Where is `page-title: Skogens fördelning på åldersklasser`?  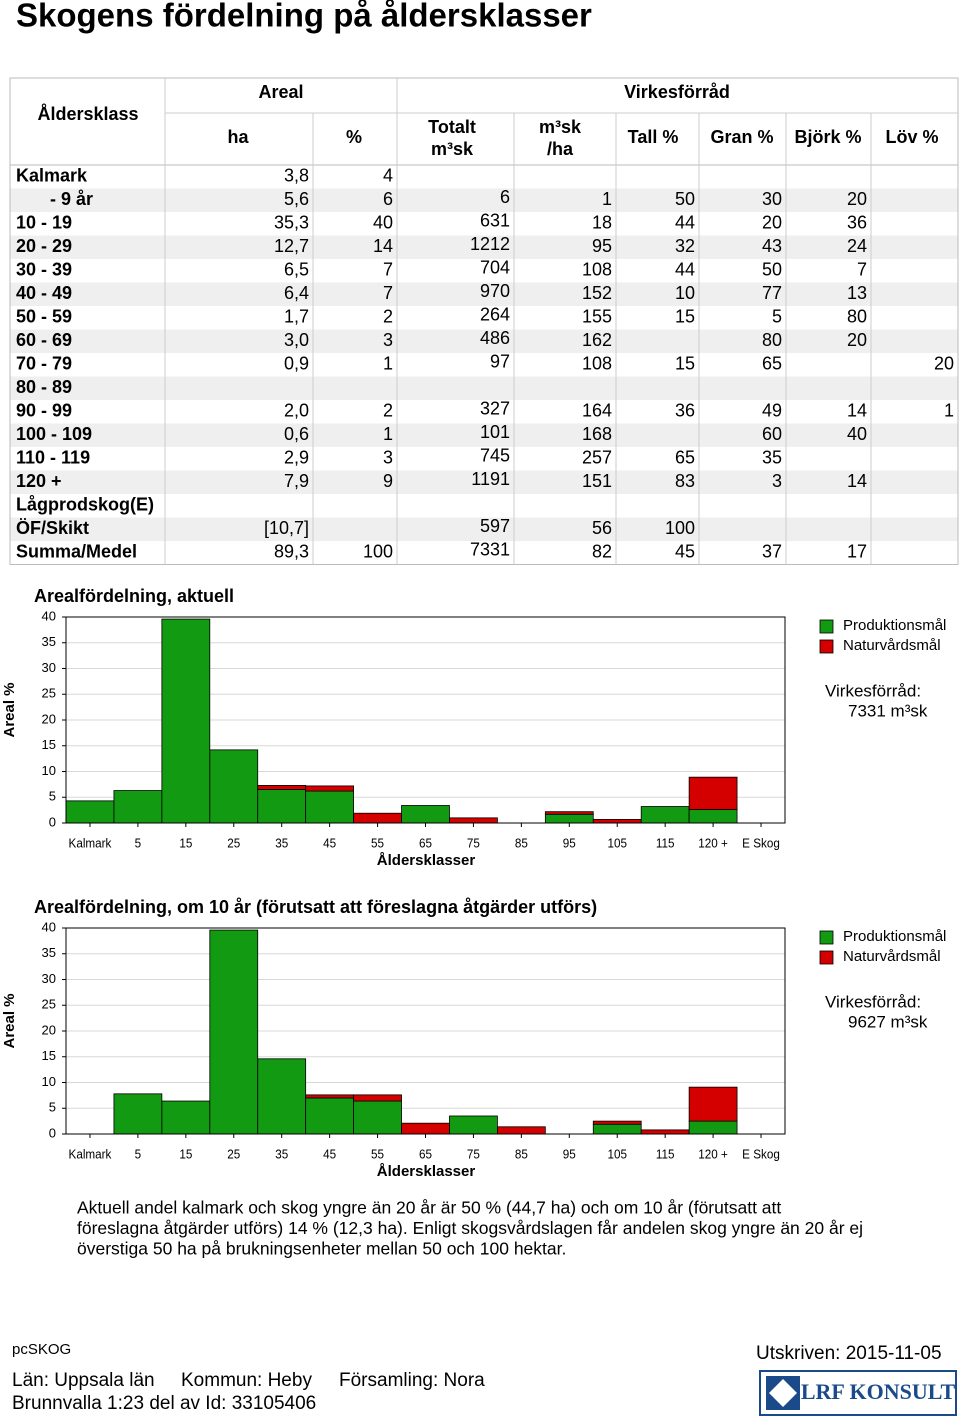
page-title: Skogens fördelning på åldersklasser is located at coordinates (304, 17).